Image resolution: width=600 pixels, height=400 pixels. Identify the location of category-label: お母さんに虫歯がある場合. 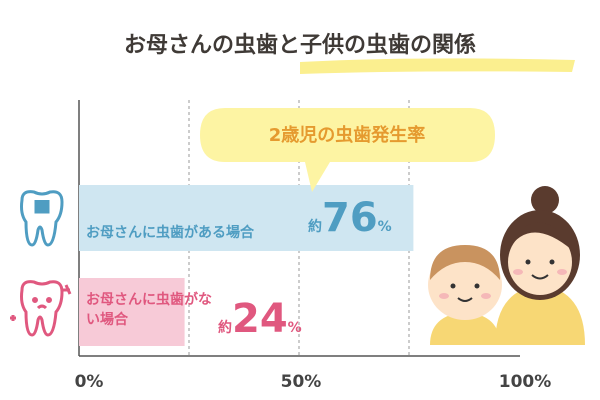
(170, 233).